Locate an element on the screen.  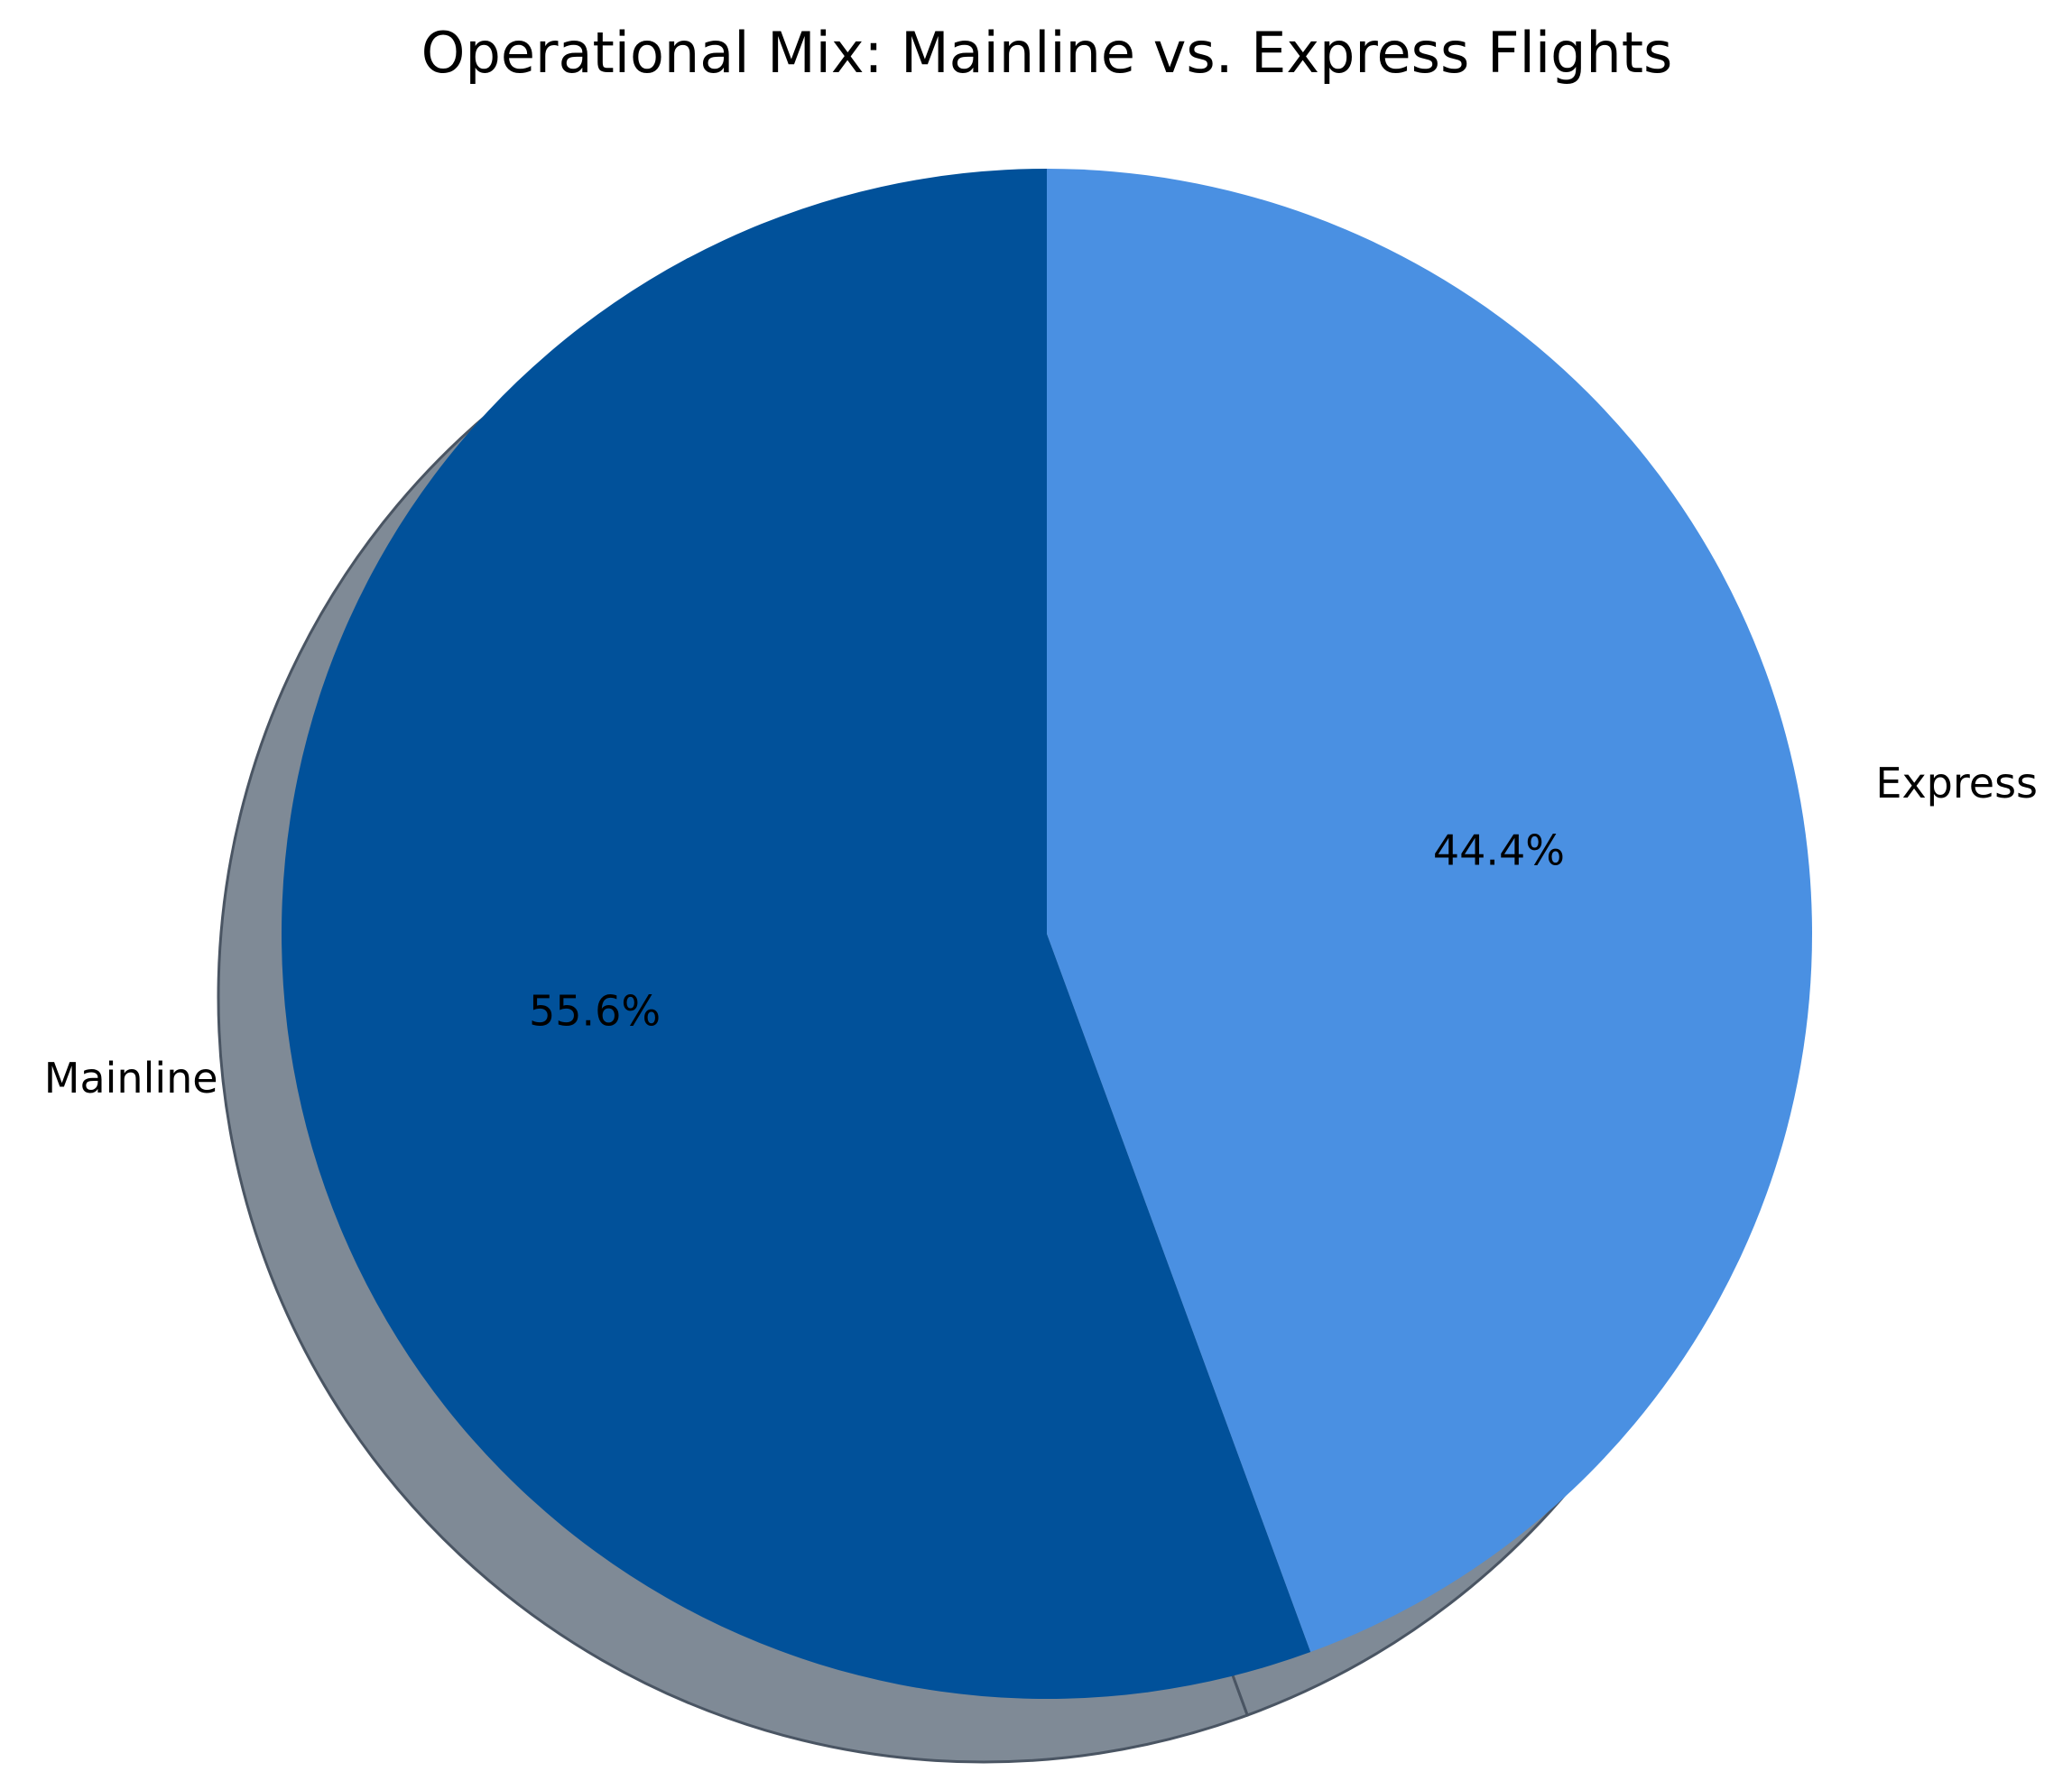
pct-label-express: 44.4% is located at coordinates (1499, 850).